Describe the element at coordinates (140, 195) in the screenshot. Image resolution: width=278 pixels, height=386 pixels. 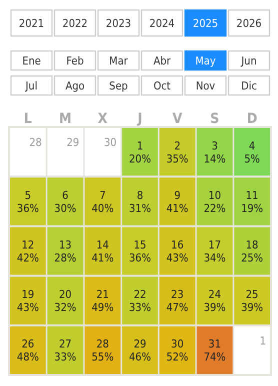
I see `annotation: 8` at that location.